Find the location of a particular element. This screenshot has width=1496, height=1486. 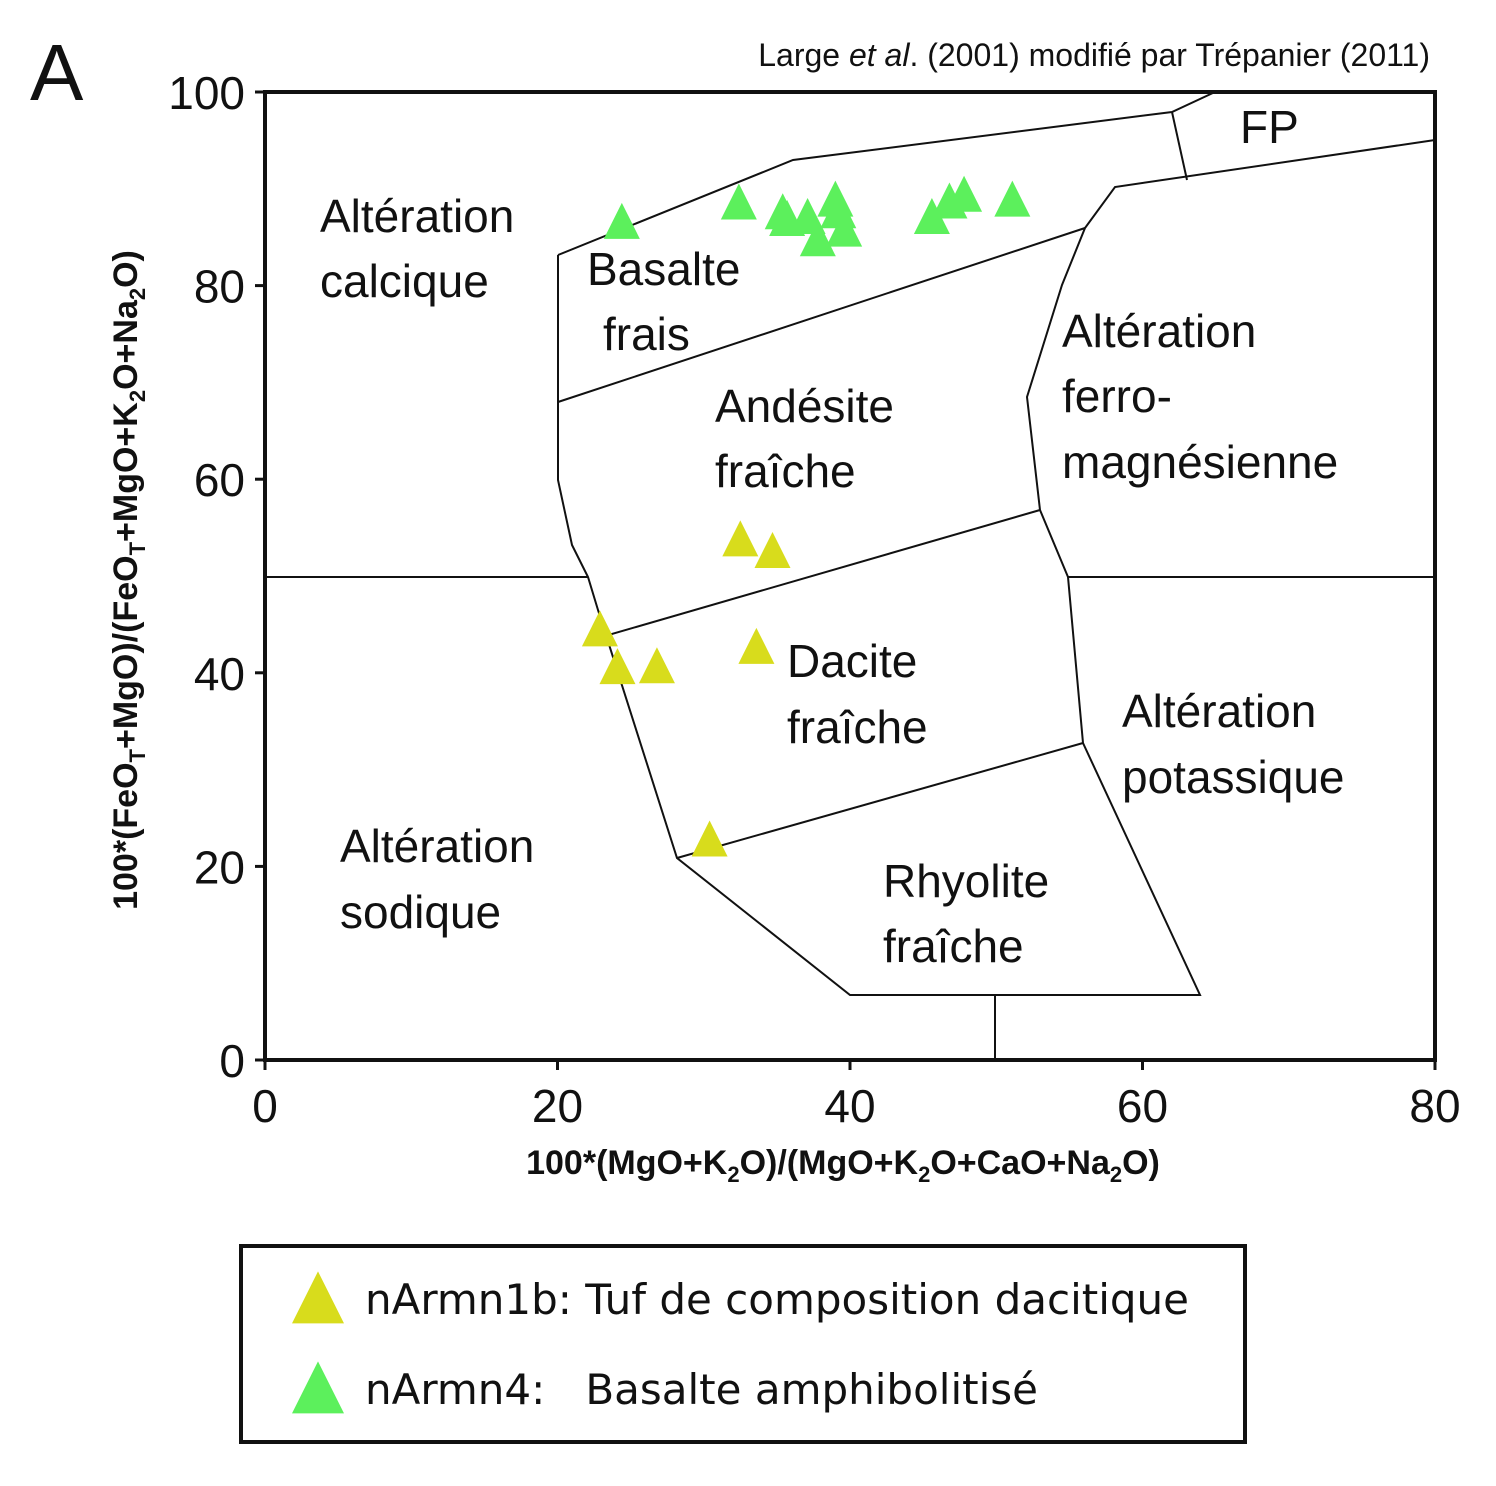

y-tick-label: 100 is located at coordinates (206, 93).